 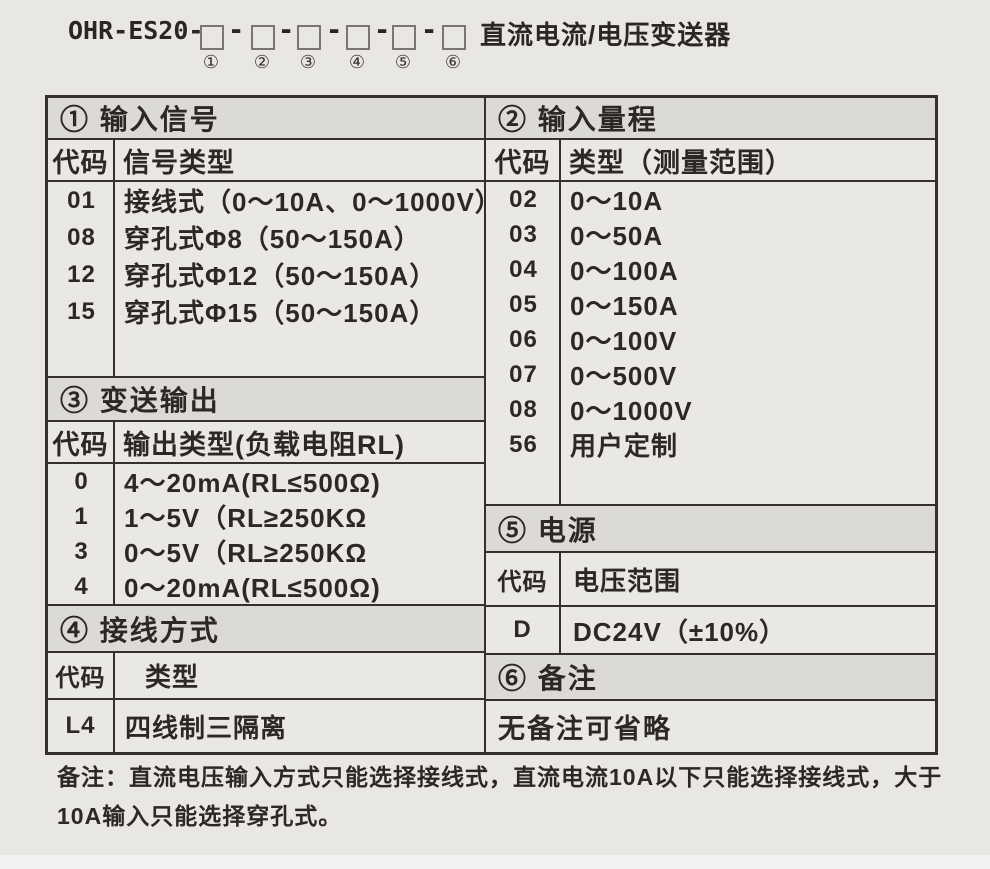 I want to click on footer-note-line2: 10A输入只能选择穿孔式。, so click(x=200, y=816).